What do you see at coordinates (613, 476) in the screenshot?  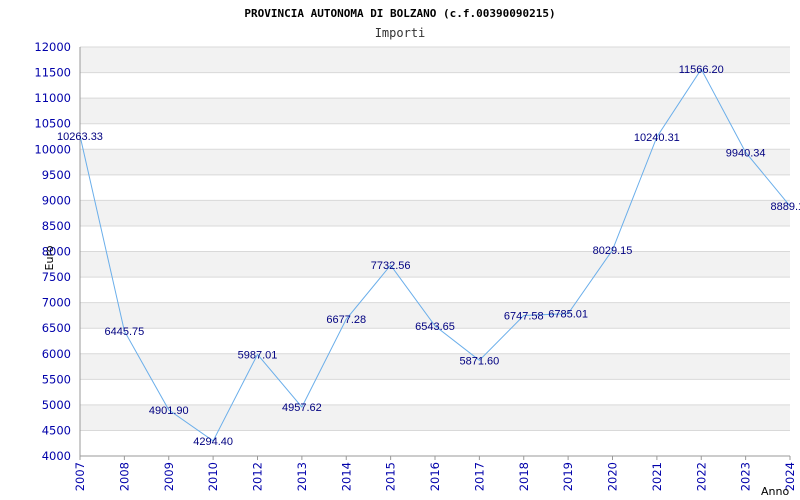 I see `x-tick-label: 2020` at bounding box center [613, 476].